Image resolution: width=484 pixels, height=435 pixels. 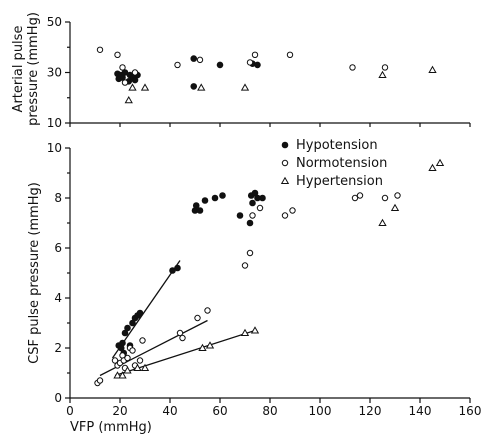 What do you see at coordinates (58, 72) in the screenshot?
I see `top-panel-y-ticks: 10 30 50` at bounding box center [58, 72].